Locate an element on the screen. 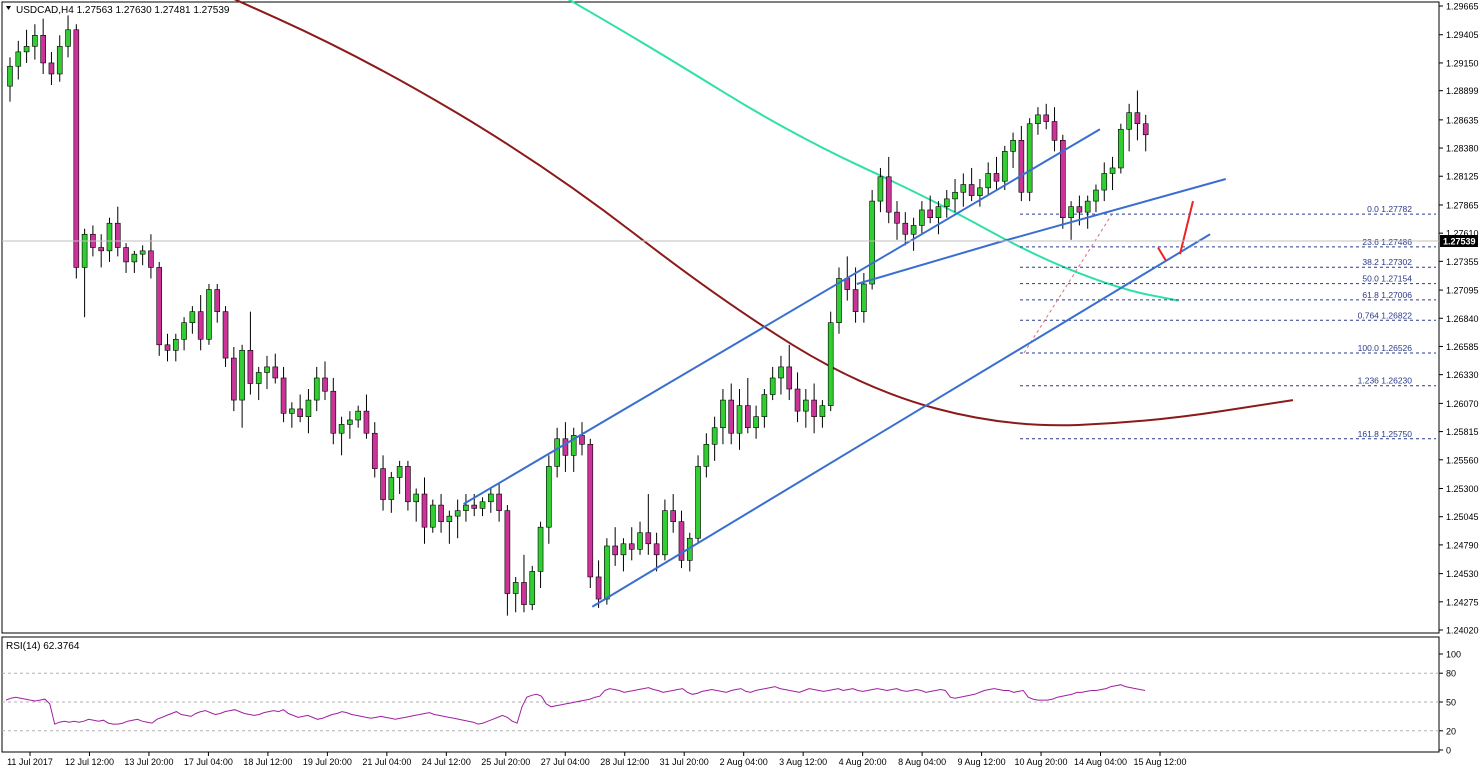 This screenshot has width=1480, height=772. price-tick-label: 1.25815 is located at coordinates (1462, 432).